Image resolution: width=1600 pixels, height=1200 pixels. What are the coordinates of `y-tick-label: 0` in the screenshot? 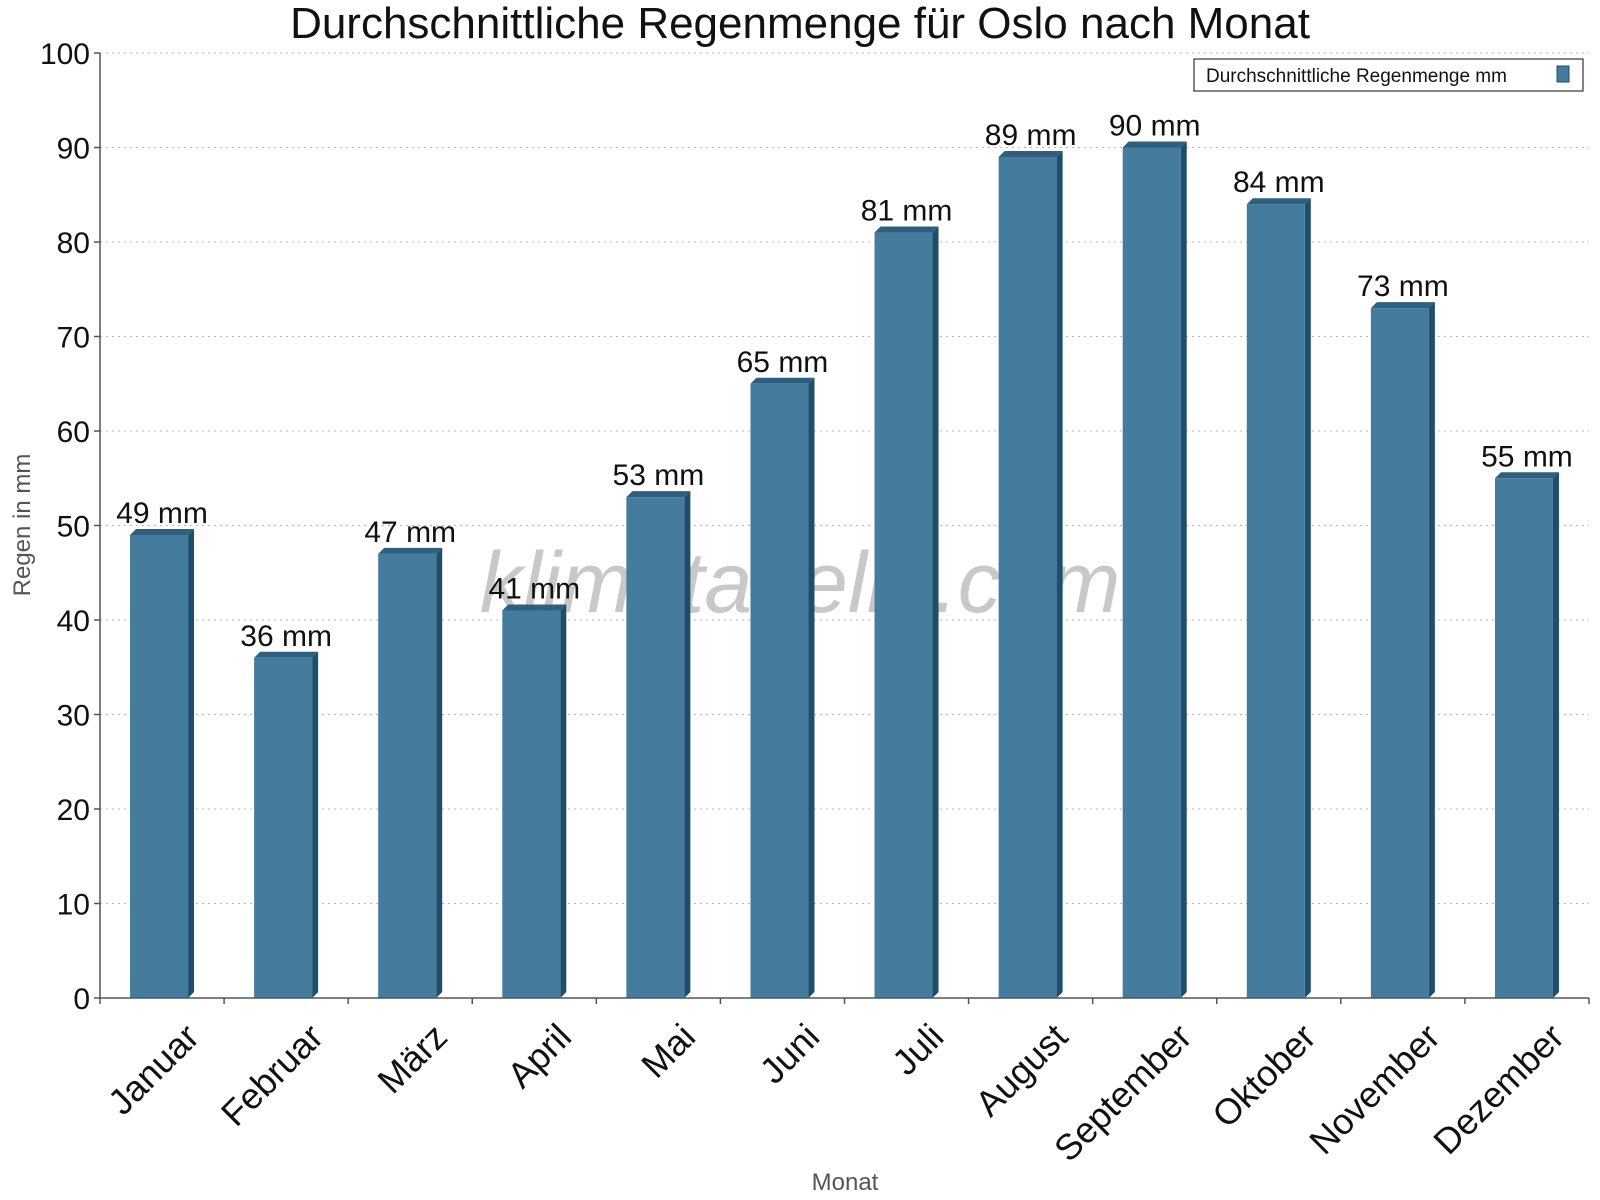 It's located at (81, 999).